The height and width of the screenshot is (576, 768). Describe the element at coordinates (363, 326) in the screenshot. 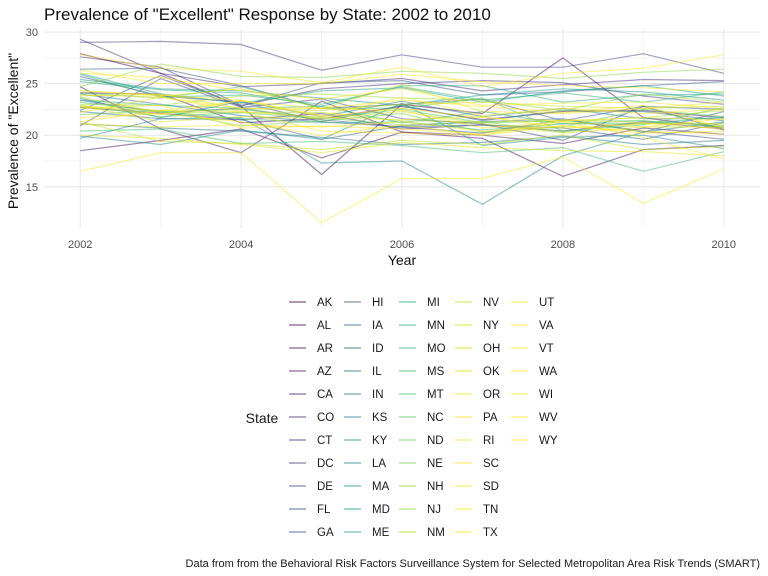

I see `legend-item-ia: IA` at that location.